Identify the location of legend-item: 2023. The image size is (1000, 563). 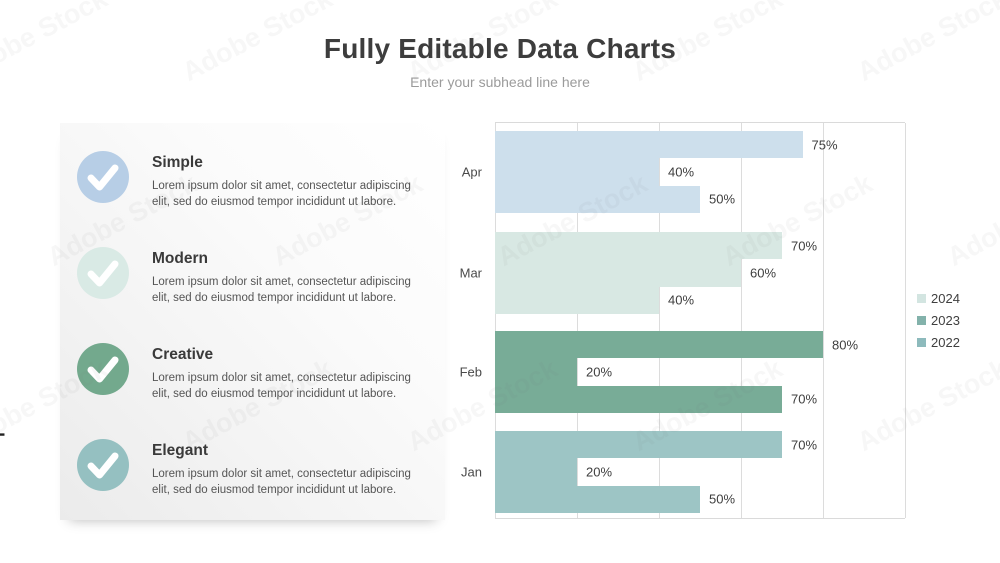
(938, 320).